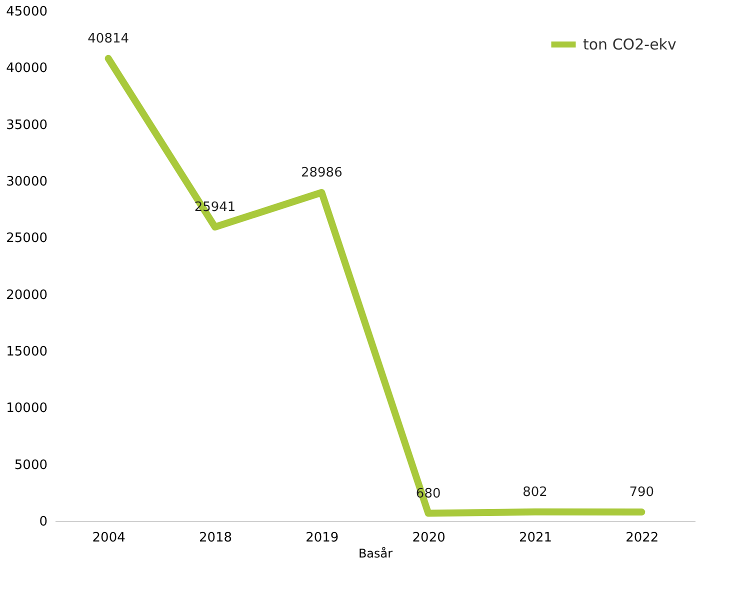  Describe the element at coordinates (27, 125) in the screenshot. I see `y-tick-label: 35000` at that location.